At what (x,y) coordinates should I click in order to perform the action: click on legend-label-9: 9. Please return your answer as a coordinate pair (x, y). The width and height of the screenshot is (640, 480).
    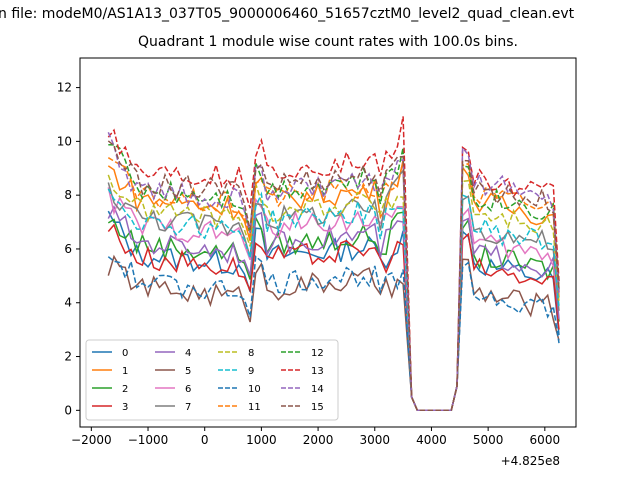
    Looking at the image, I should click on (251, 371).